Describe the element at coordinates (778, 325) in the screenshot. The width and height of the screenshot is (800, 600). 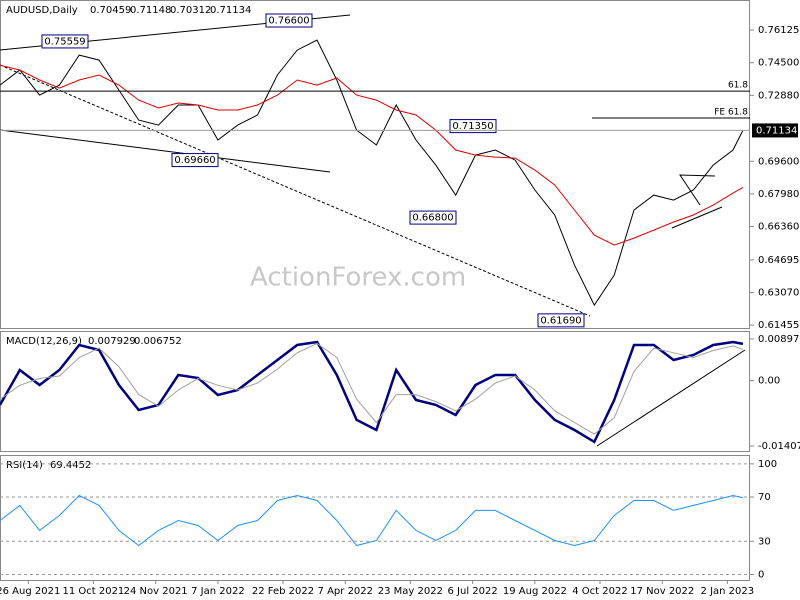
I see `y-tick-label: 0.61455` at that location.